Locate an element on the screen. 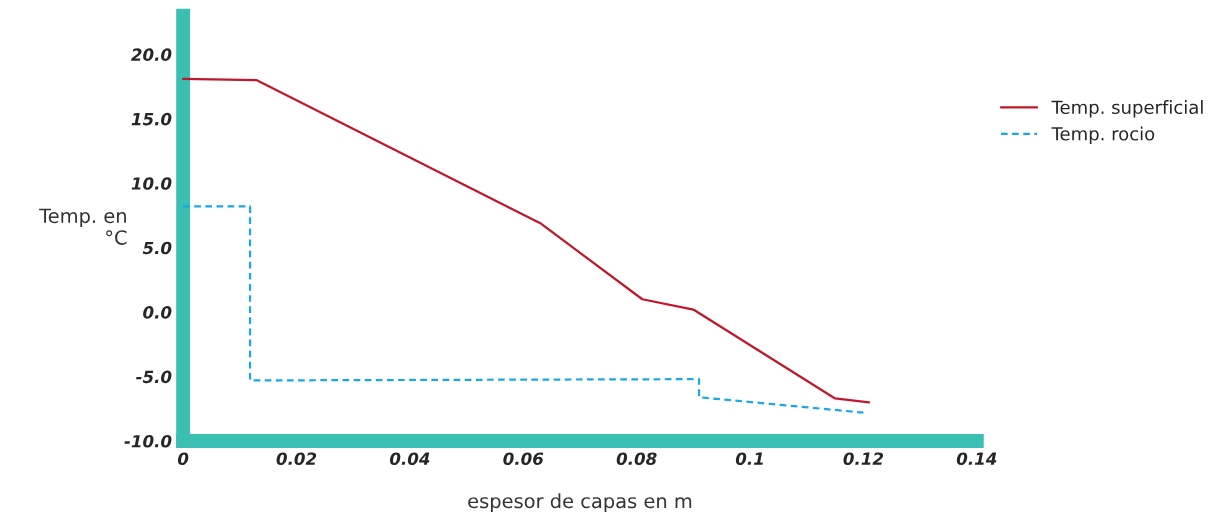  x-tick-label: 0.12 is located at coordinates (863, 459).